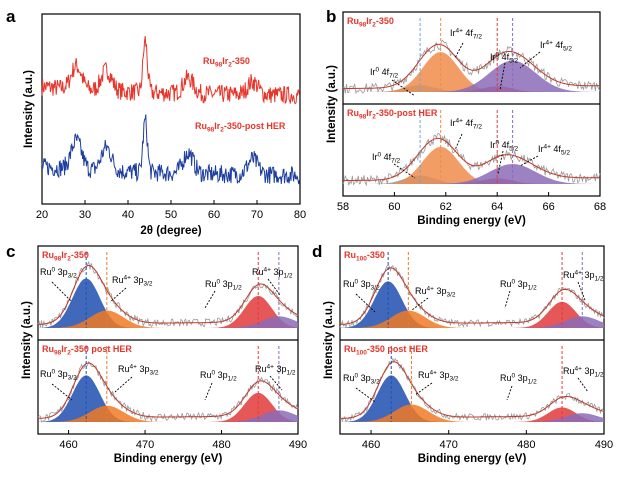 The image size is (631, 481). I want to click on x-tick-label: 62, so click(446, 207).